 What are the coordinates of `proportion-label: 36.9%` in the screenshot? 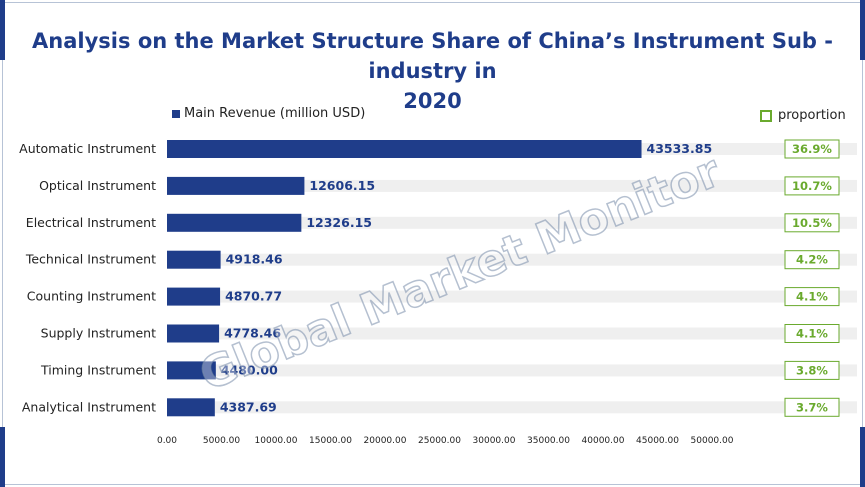 It's located at (812, 149).